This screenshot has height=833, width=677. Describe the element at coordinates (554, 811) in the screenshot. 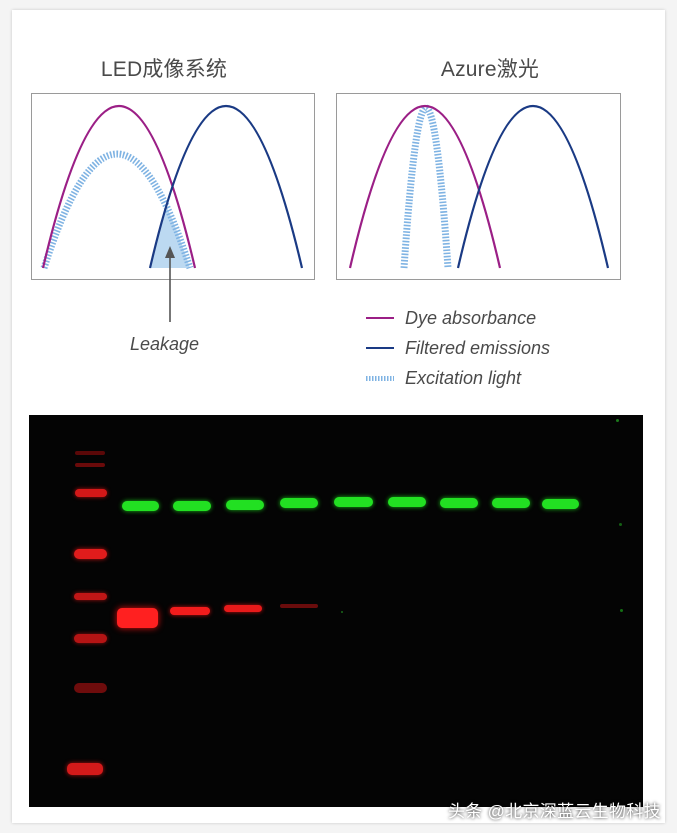

I see `watermark: 头条 @北京深蓝云生物科技` at that location.